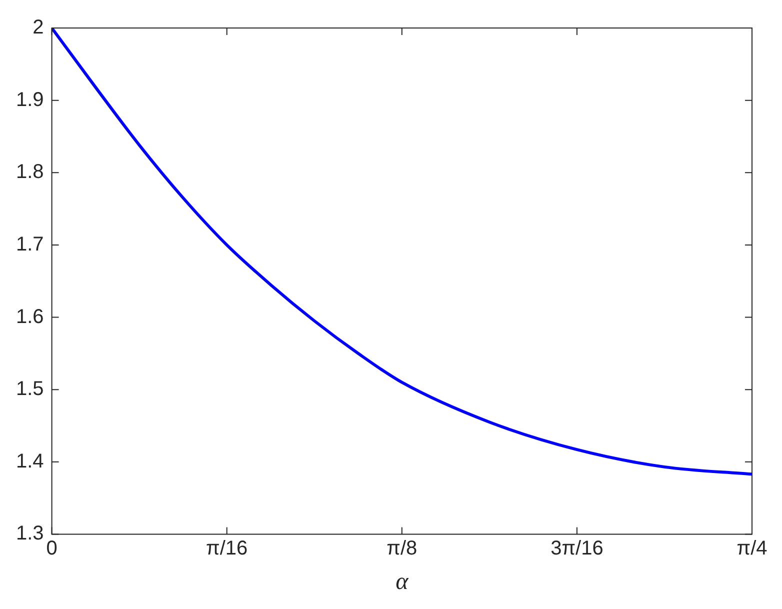 The image size is (782, 609). What do you see at coordinates (38, 27) in the screenshot?
I see `y-tick-label: 2` at bounding box center [38, 27].